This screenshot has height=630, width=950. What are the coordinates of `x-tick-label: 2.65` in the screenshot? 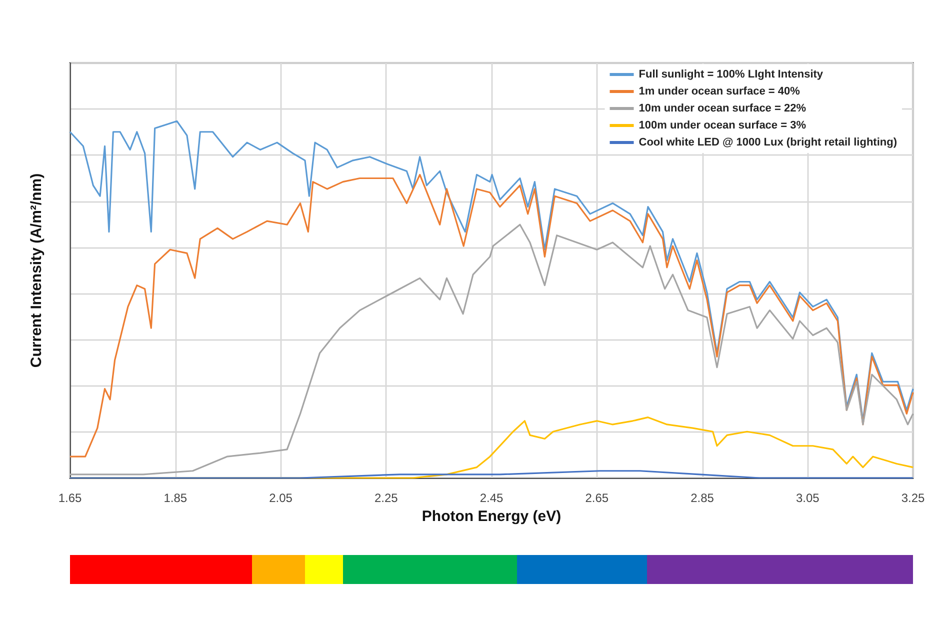 It's located at (597, 498).